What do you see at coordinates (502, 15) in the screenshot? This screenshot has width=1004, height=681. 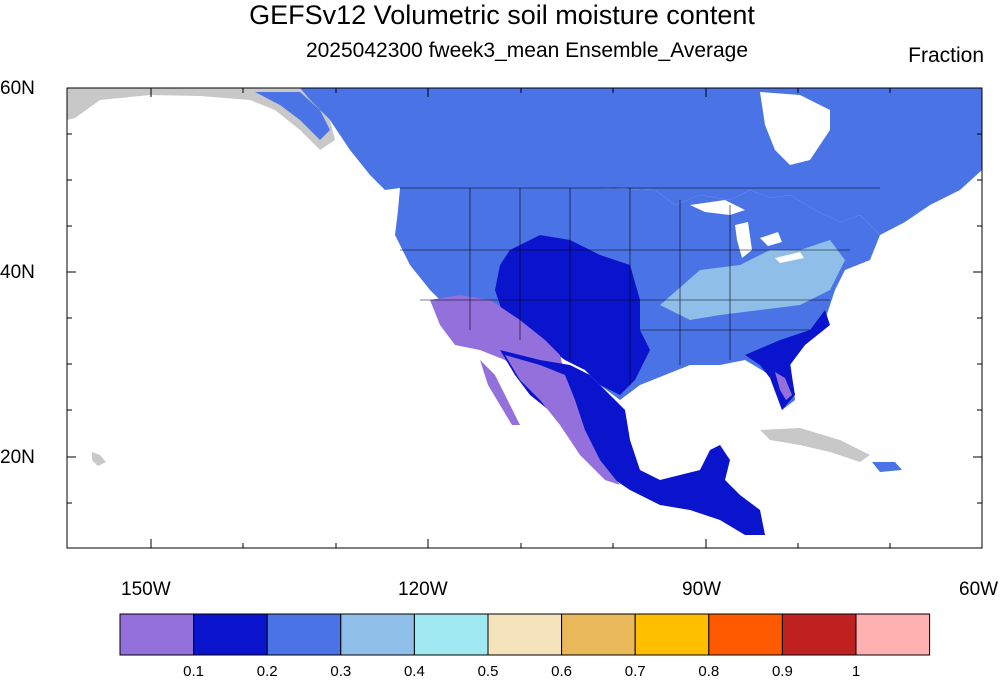 I see `chart-title: GEFSv12 Volumetric soil moisture content` at bounding box center [502, 15].